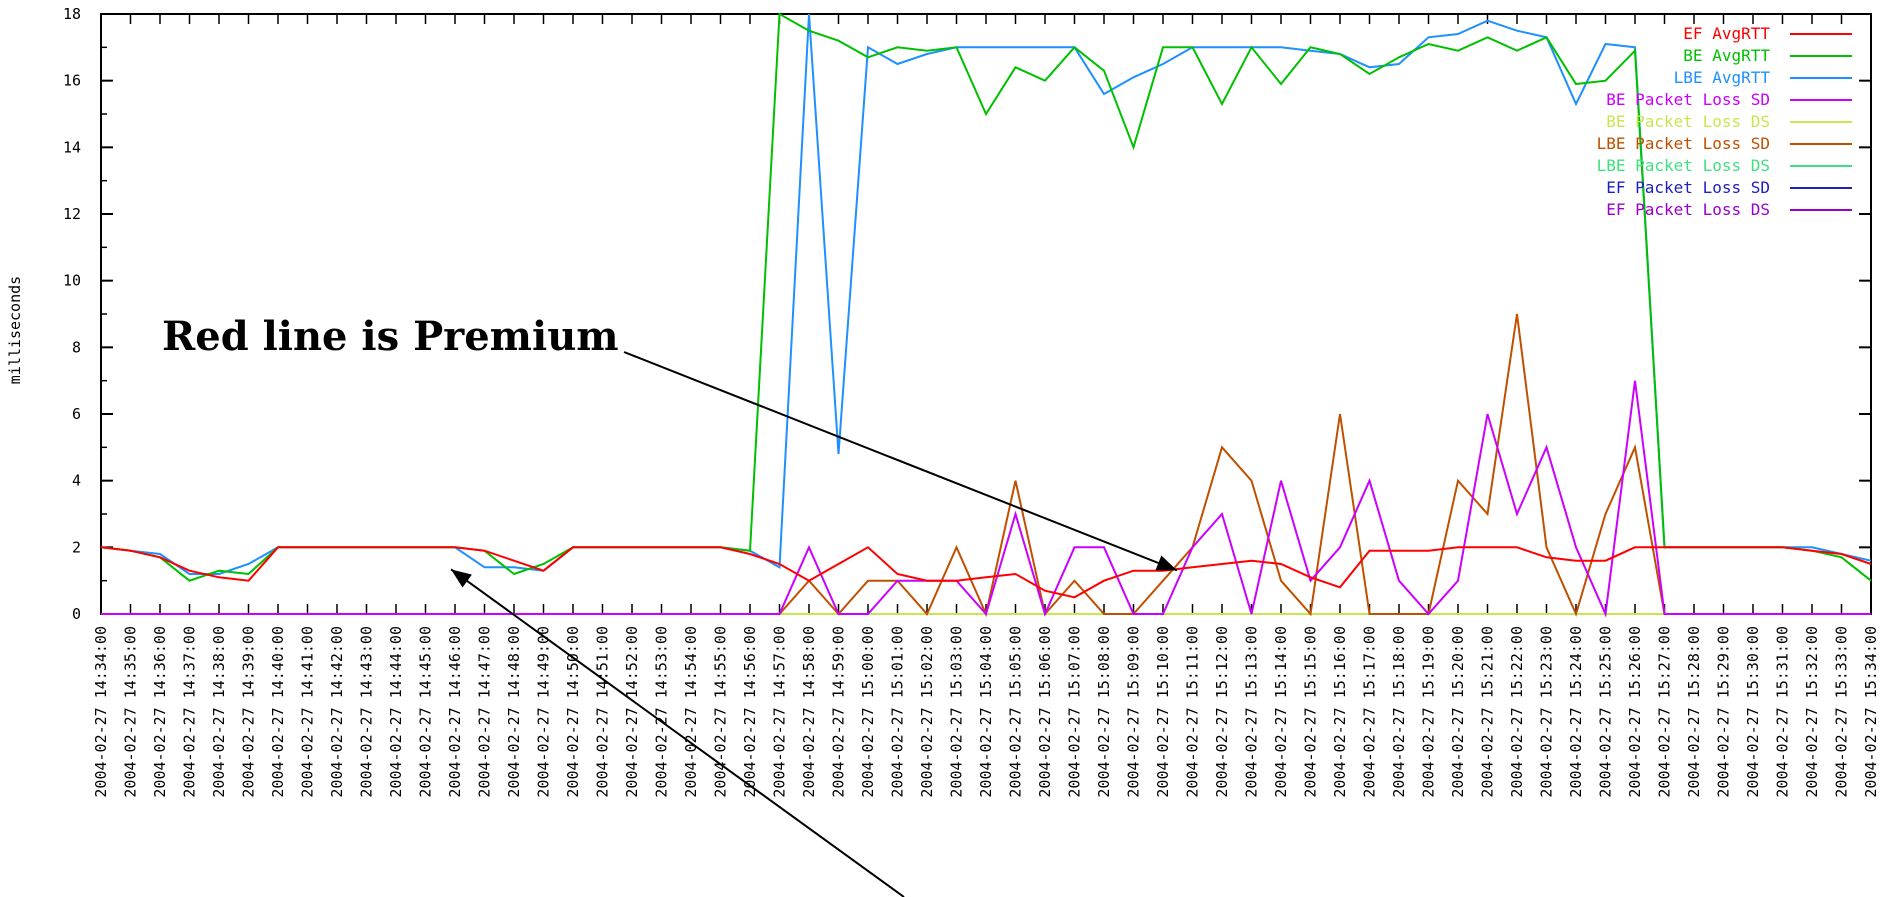 Image resolution: width=1890 pixels, height=897 pixels. What do you see at coordinates (1688, 121) in the screenshot?
I see `legend-label-be-packet-loss-ds: BE Packet Loss DS` at bounding box center [1688, 121].